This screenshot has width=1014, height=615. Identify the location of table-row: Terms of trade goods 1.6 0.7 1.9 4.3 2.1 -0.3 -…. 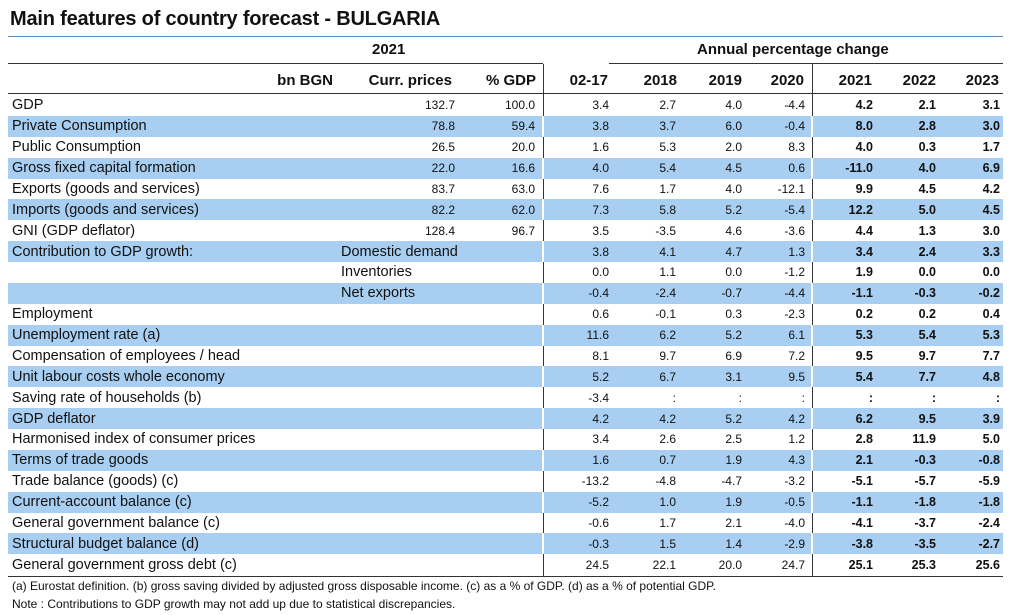
(505, 460).